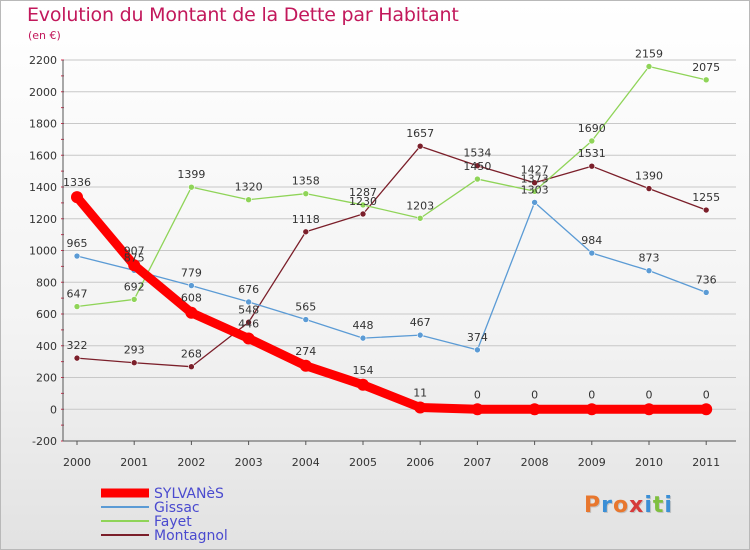  Describe the element at coordinates (592, 153) in the screenshot. I see `data-label: 1531` at that location.